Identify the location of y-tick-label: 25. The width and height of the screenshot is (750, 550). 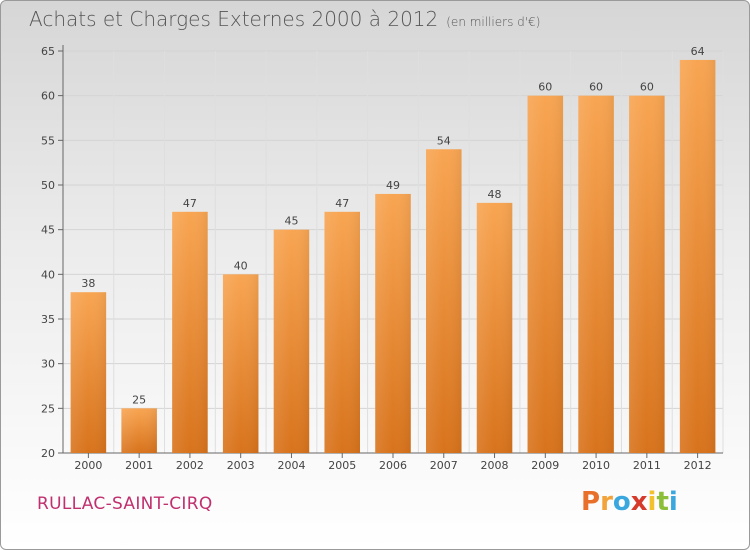
(48, 408).